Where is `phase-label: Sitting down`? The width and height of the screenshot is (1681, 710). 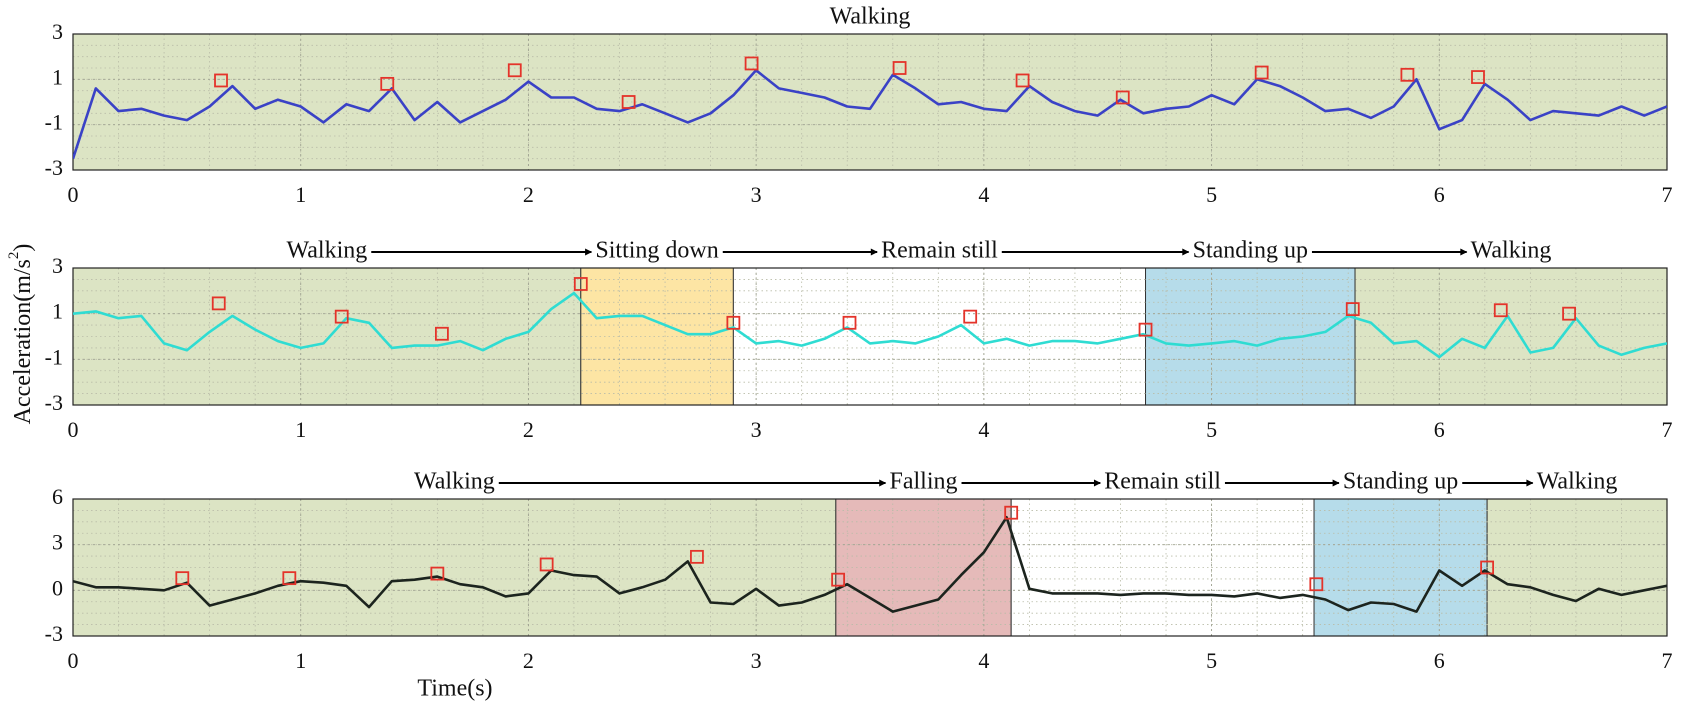 phase-label: Sitting down is located at coordinates (656, 251).